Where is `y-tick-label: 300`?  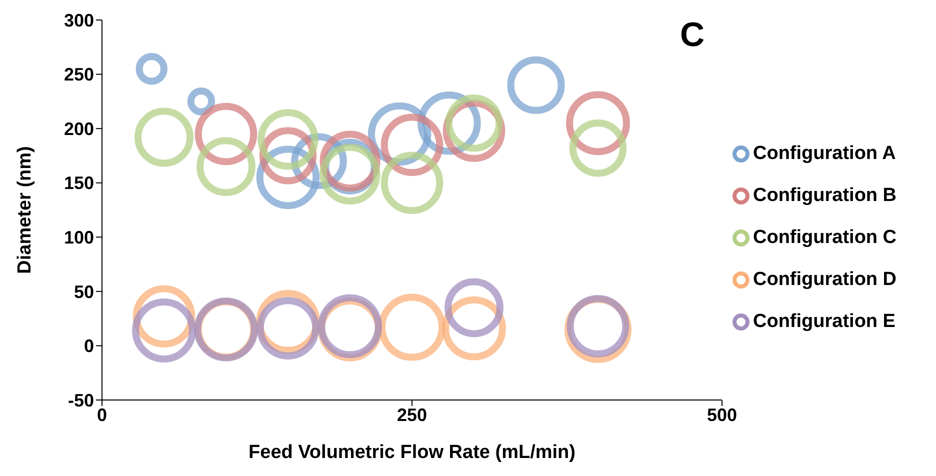
y-tick-label: 300 is located at coordinates (79, 20).